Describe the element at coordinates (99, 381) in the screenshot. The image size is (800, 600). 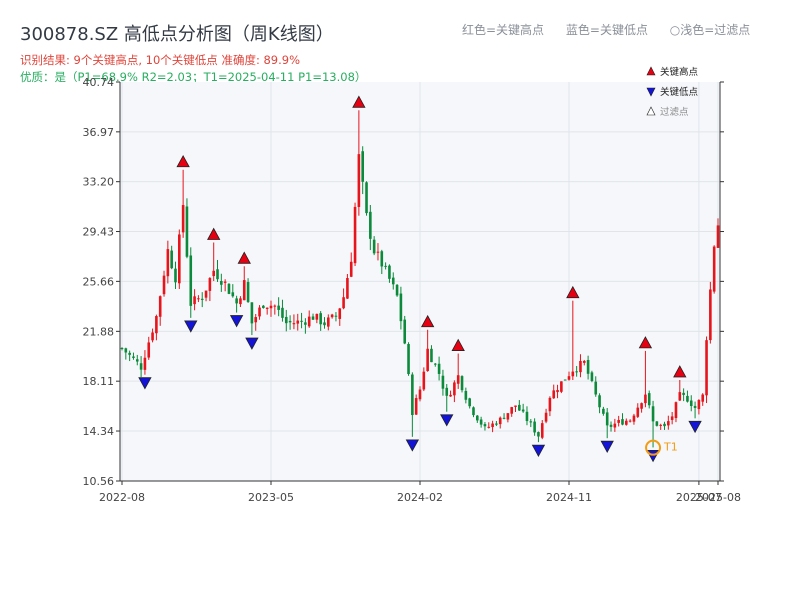
I see `y-tick-label: 18.11` at that location.